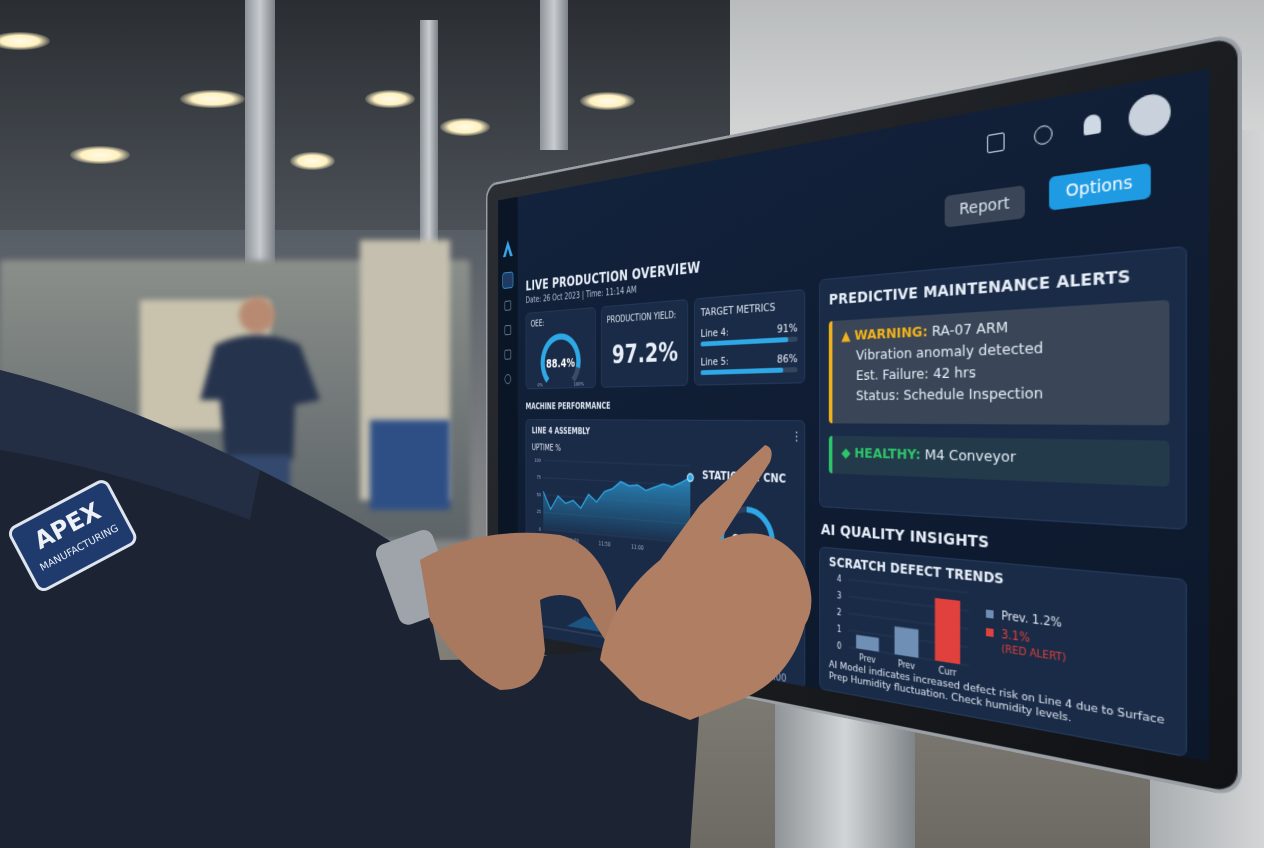 Image resolution: width=1264 pixels, height=848 pixels. Describe the element at coordinates (738, 309) in the screenshot. I see `targets-title: TARGET METRICS` at that location.